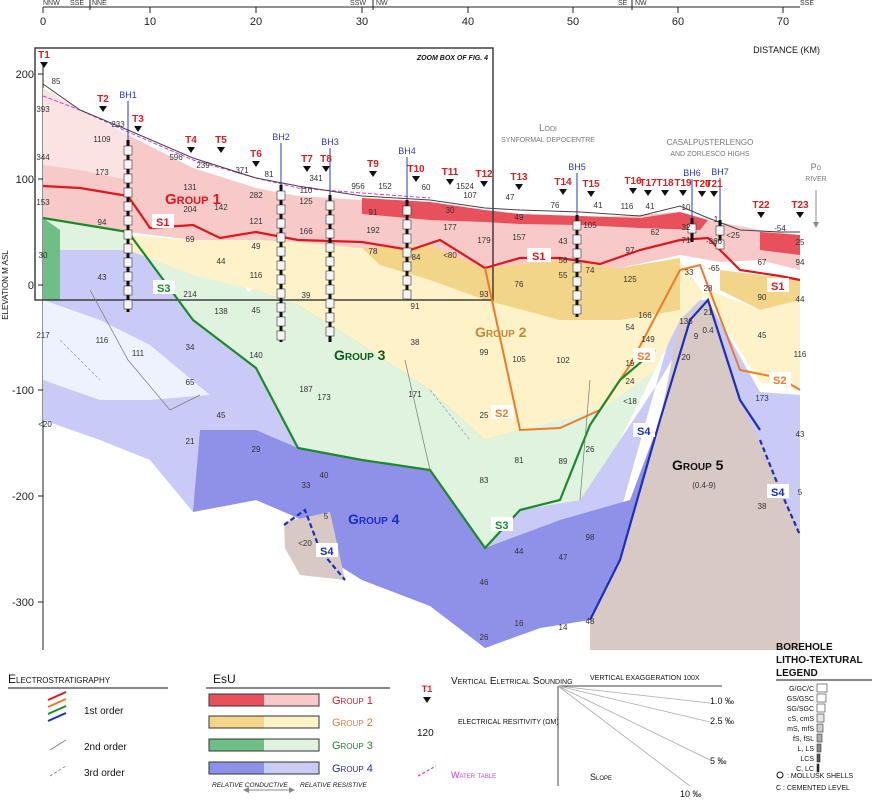 The image size is (875, 800). What do you see at coordinates (25, 75) in the screenshot?
I see `y-tick-200: 200` at bounding box center [25, 75].